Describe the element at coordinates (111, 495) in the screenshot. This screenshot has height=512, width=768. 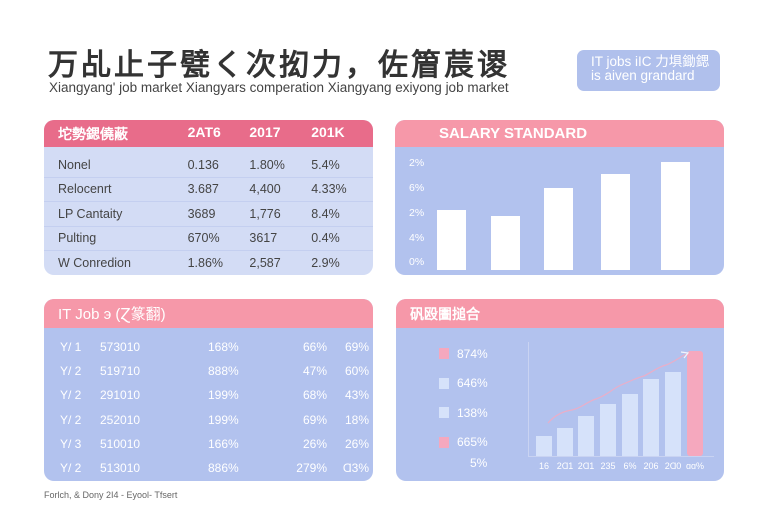
I see `footer-text: Forlch, & Dony 2I4 - Eyool- Tfsert` at that location.